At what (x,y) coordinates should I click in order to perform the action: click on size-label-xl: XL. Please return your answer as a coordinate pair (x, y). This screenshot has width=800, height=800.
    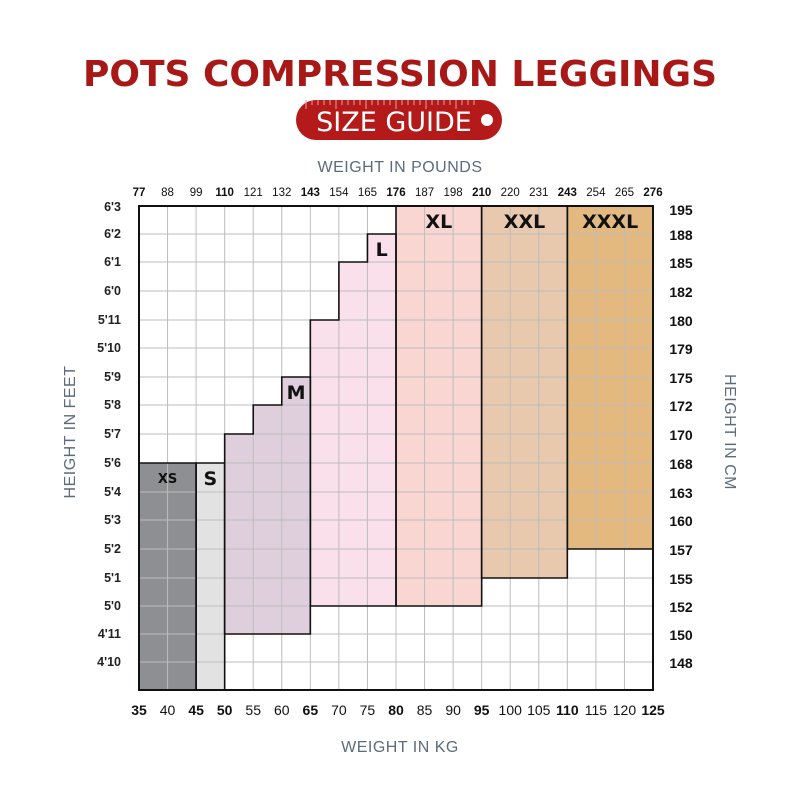
    Looking at the image, I should click on (438, 222).